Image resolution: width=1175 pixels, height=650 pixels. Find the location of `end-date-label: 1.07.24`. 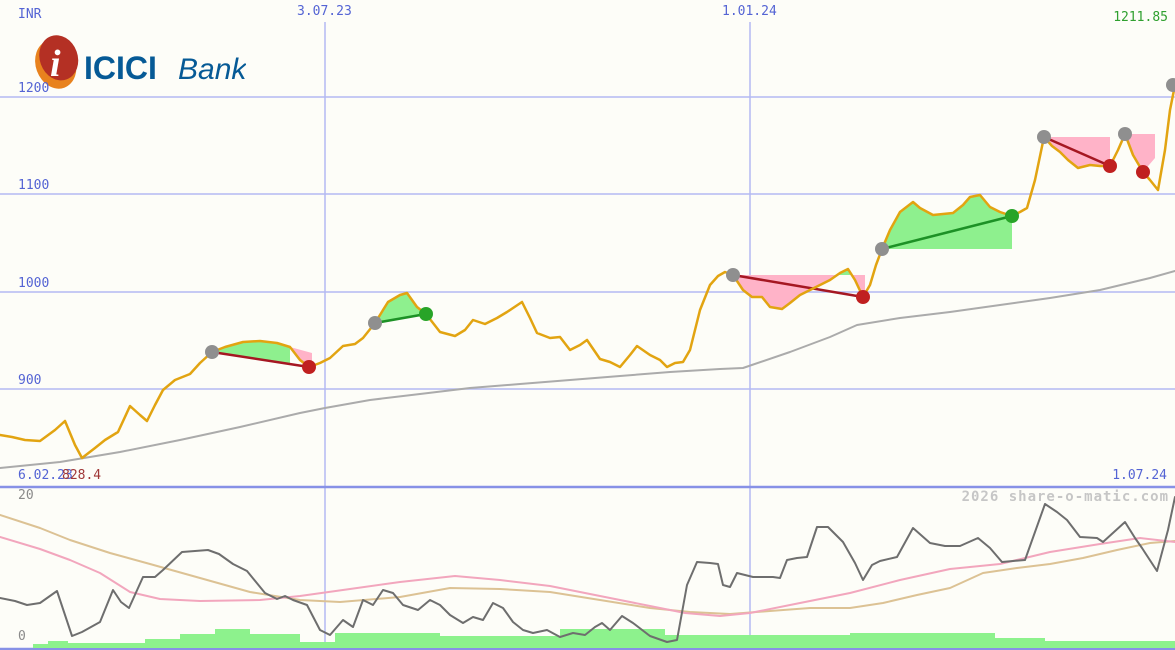

end-date-label: 1.07.24 is located at coordinates (1139, 475).